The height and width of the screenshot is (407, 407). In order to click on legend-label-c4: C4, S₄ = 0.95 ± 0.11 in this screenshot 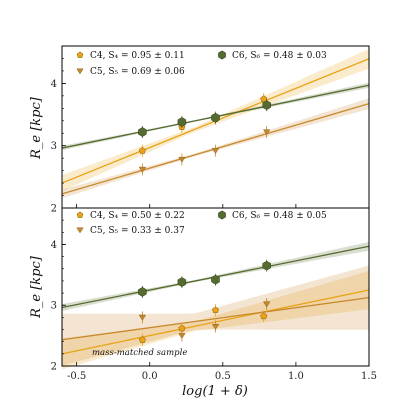, I will do `click(137, 56)`.